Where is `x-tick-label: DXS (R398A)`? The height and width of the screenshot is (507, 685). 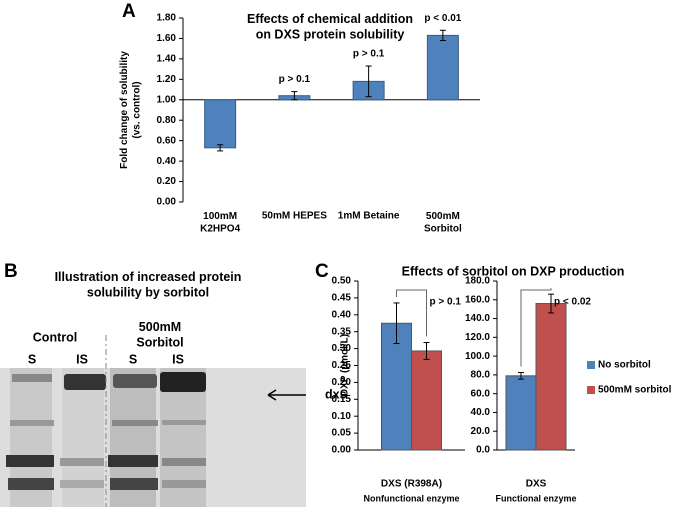 x-tick-label: DXS (R398A) is located at coordinates (411, 484).